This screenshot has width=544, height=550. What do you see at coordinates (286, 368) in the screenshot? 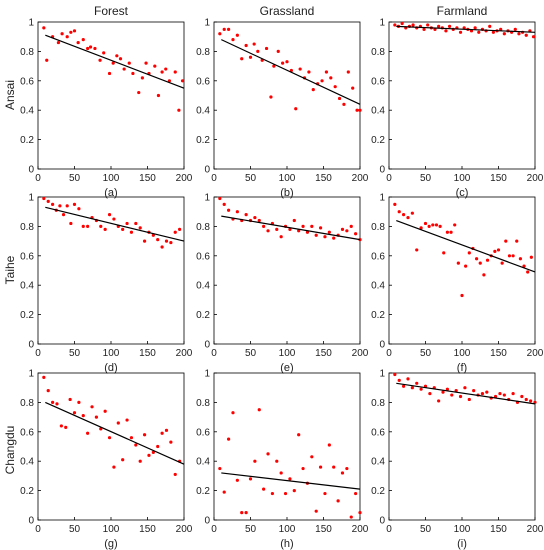
I see `panel-caption: (e)` at bounding box center [286, 368].